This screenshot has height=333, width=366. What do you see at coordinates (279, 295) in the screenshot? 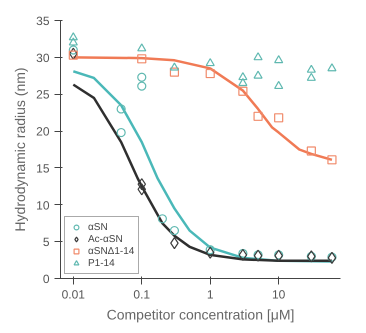
I see `x-tick-label: 10` at bounding box center [279, 295].